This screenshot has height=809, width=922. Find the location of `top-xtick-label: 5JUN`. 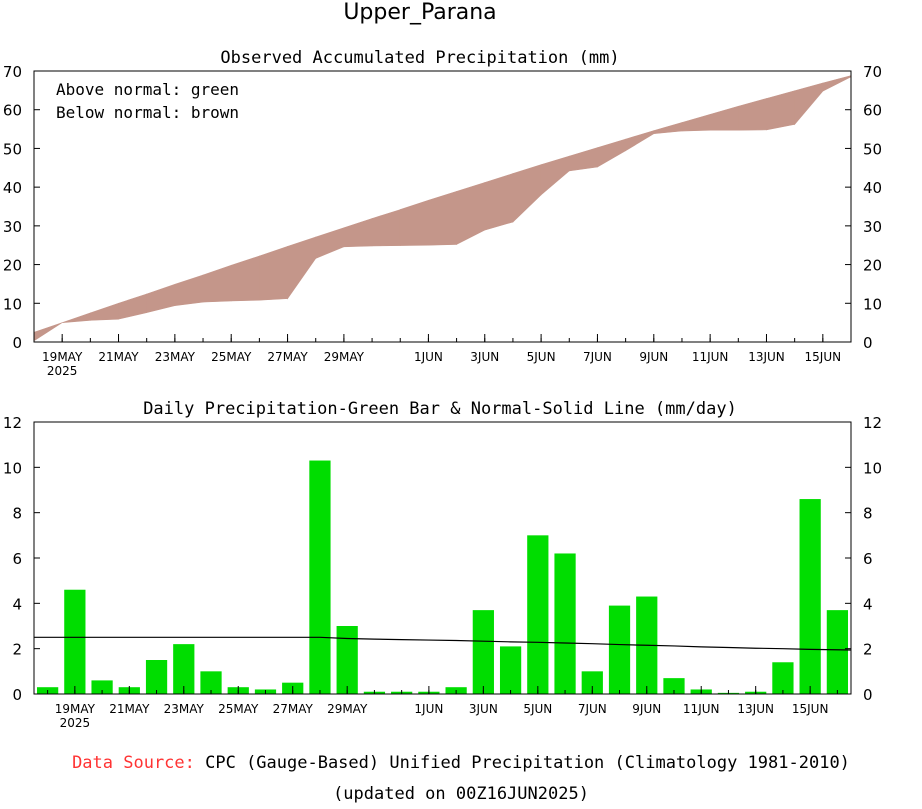

top-xtick-label: 5JUN is located at coordinates (541, 357).